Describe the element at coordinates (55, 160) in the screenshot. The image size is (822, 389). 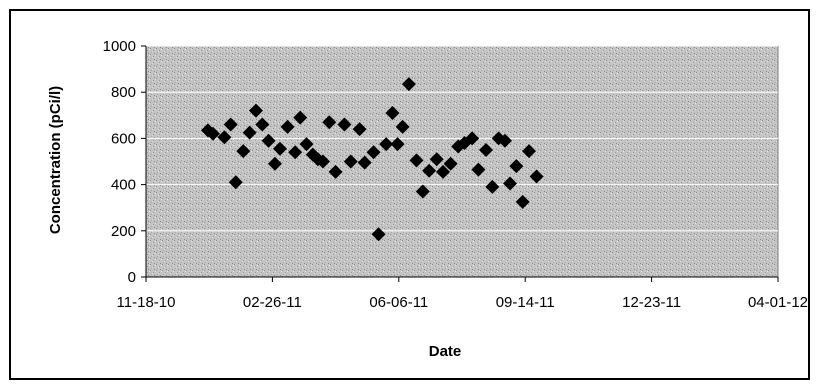
I see `y-axis-title: Concentration (pCi/l)` at that location.